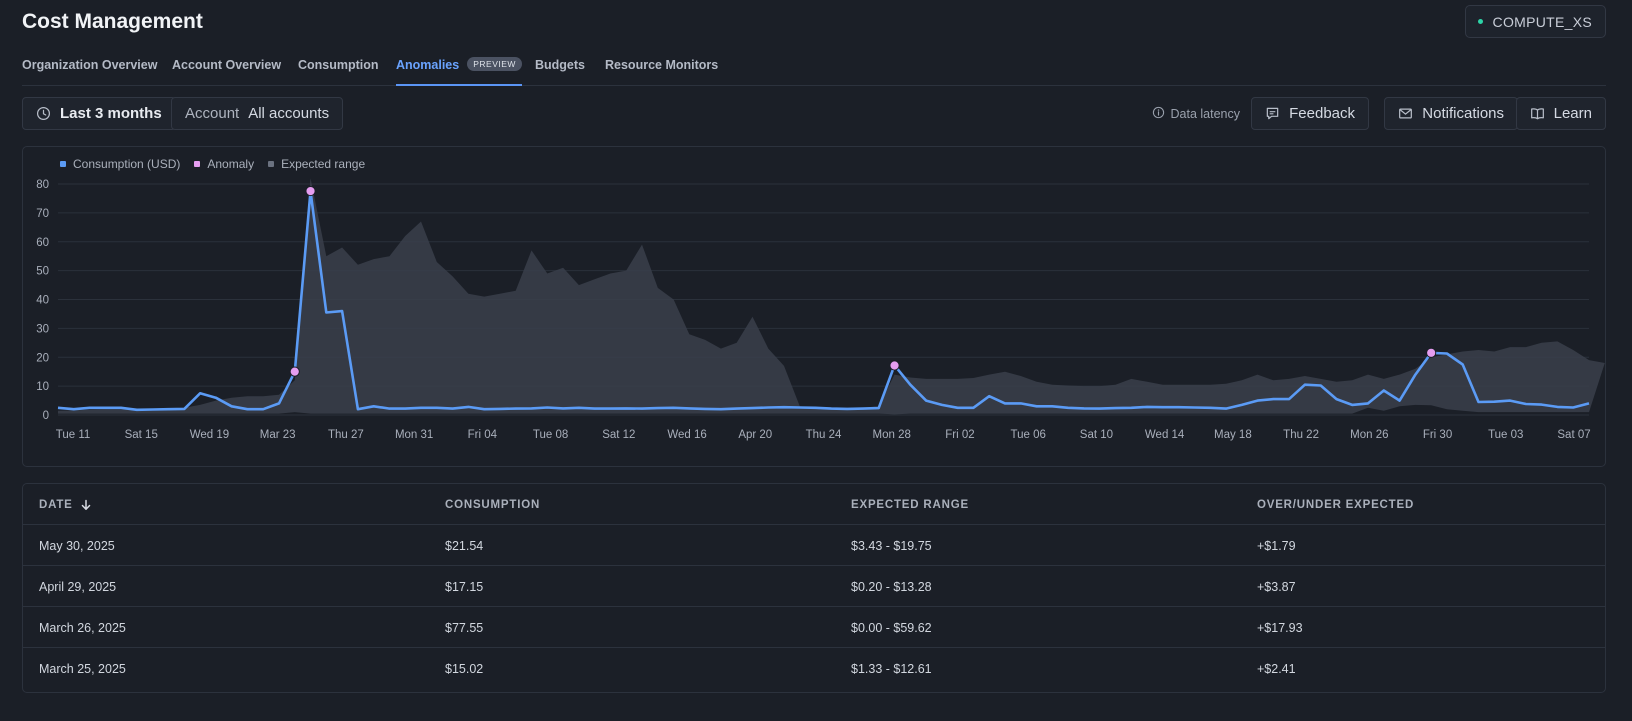 The height and width of the screenshot is (721, 1632). Describe the element at coordinates (464, 668) in the screenshot. I see `cell-consumption: $15.02` at that location.